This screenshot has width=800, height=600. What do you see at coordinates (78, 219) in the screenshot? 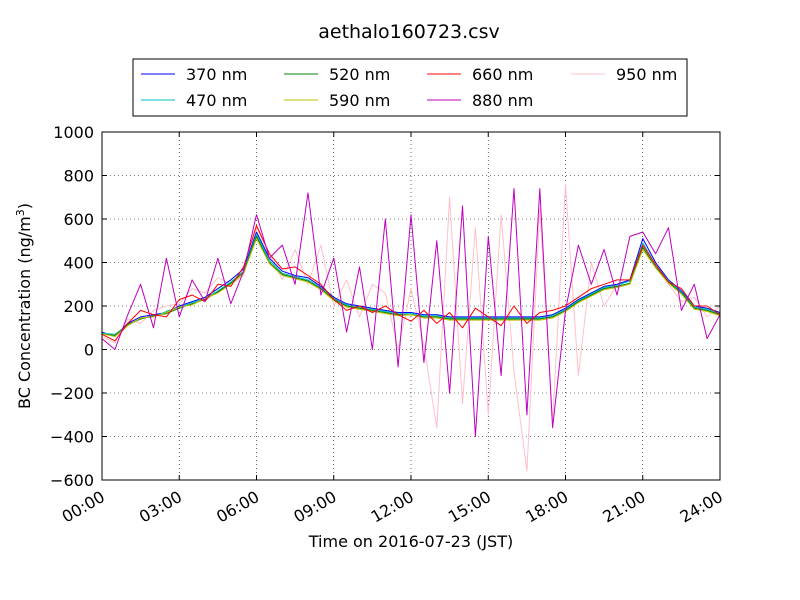
I see `y-tick-label: 600` at bounding box center [78, 219].